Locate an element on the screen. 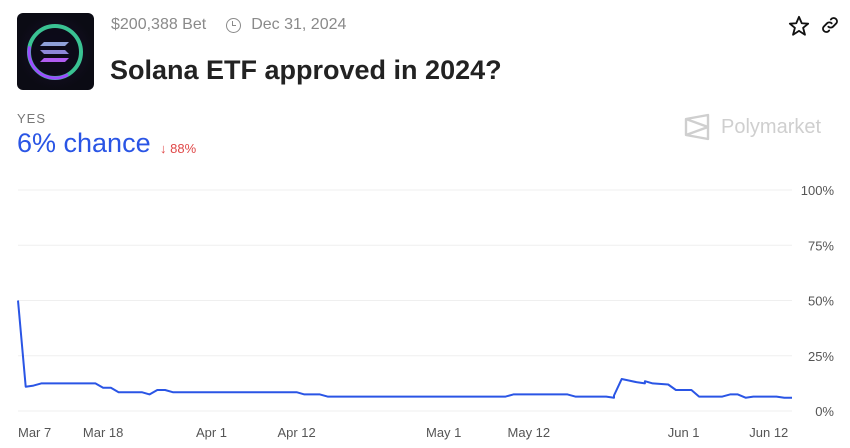  x-tick-label: May 12 is located at coordinates (529, 432).